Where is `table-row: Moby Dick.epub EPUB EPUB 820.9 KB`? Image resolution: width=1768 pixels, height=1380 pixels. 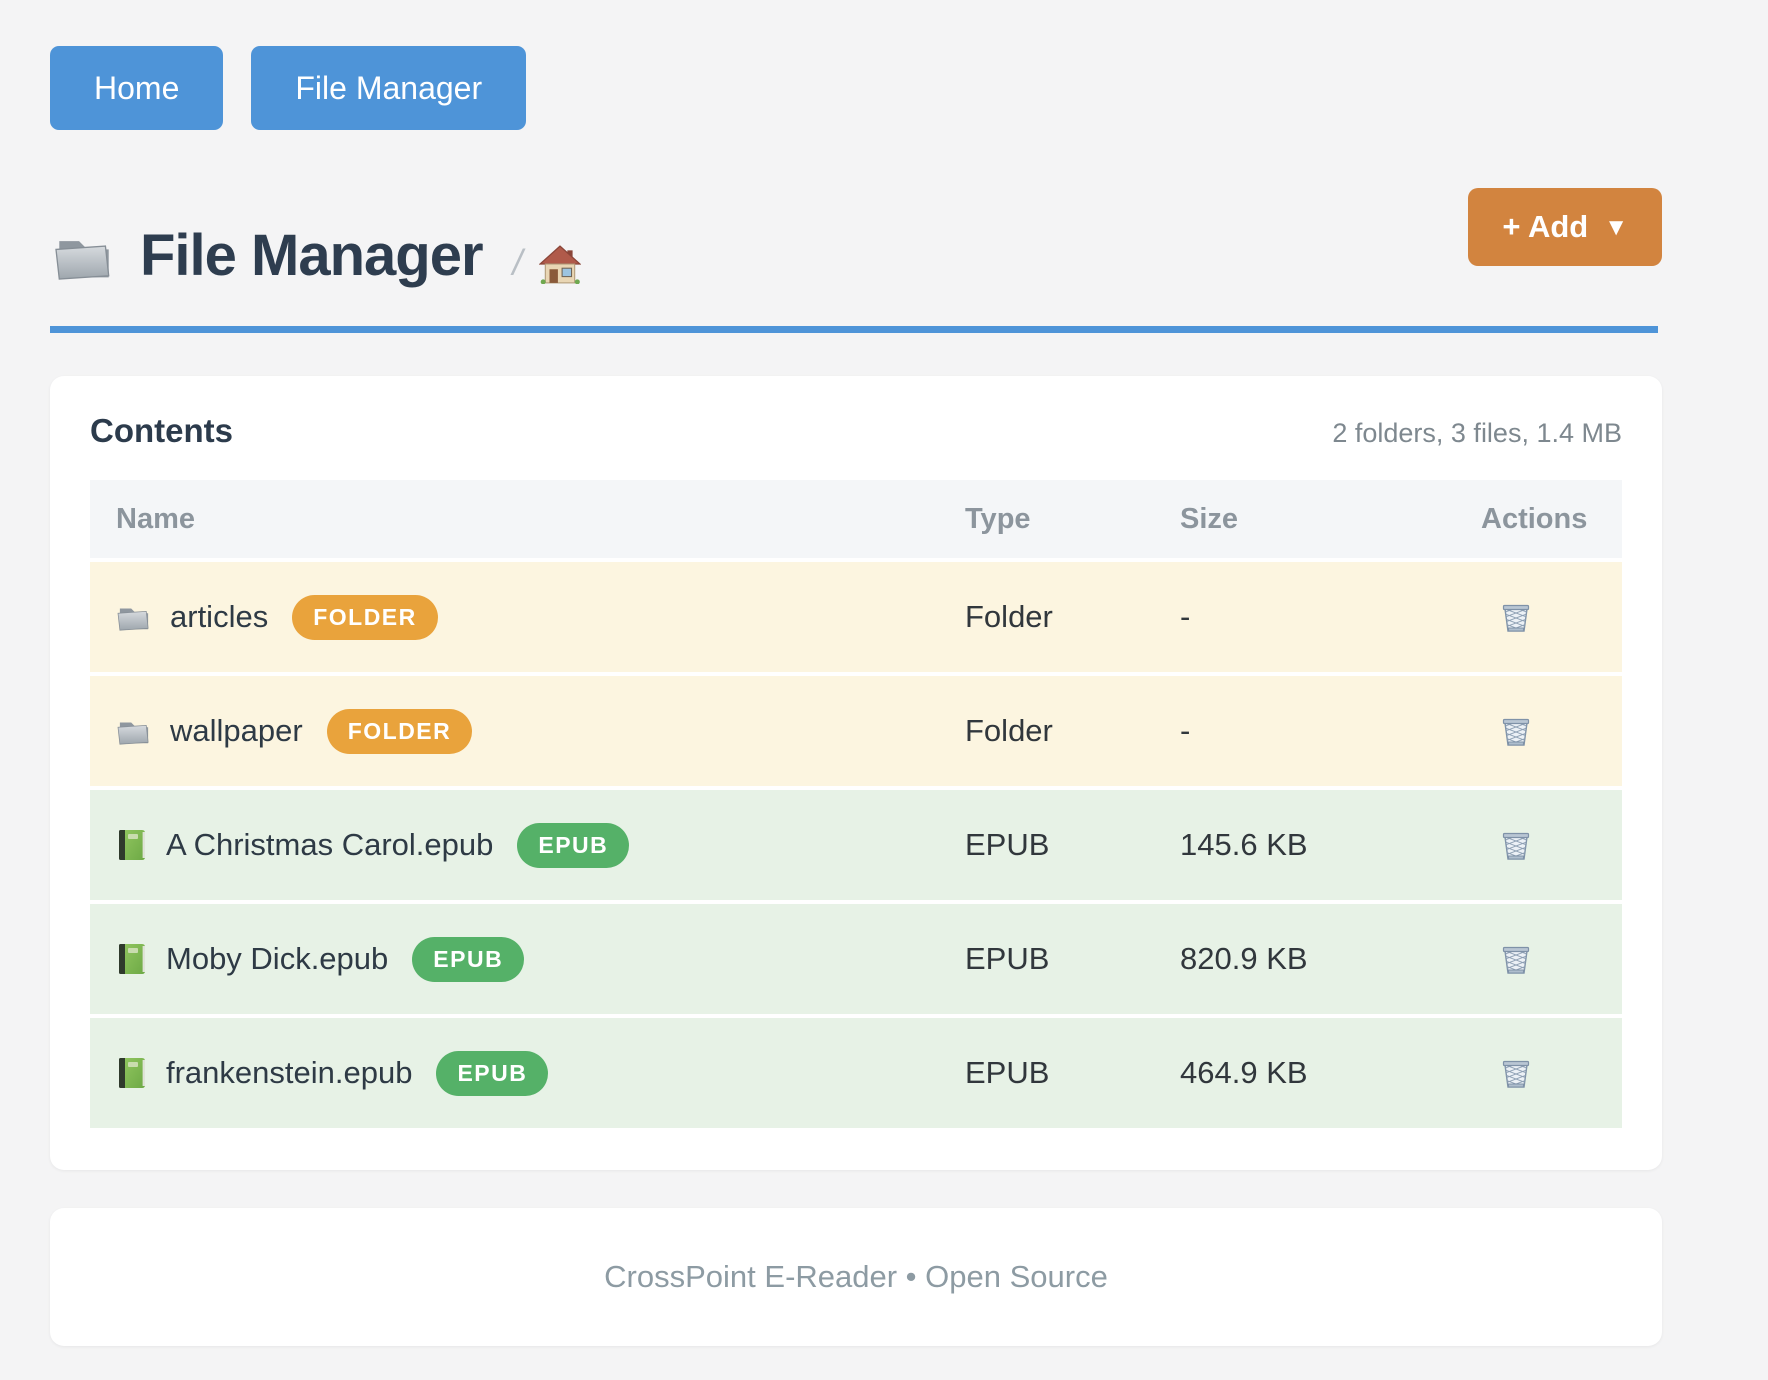 table-row: Moby Dick.epub EPUB EPUB 820.9 KB is located at coordinates (856, 959).